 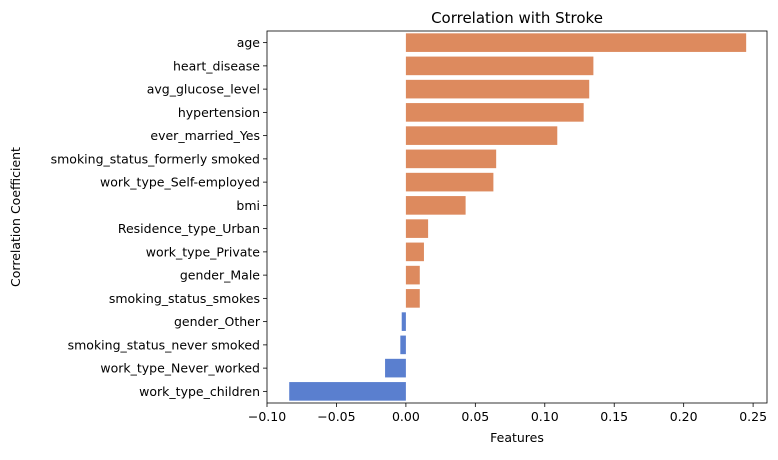 I want to click on y-tick-label: heart_disease, so click(x=216, y=65).